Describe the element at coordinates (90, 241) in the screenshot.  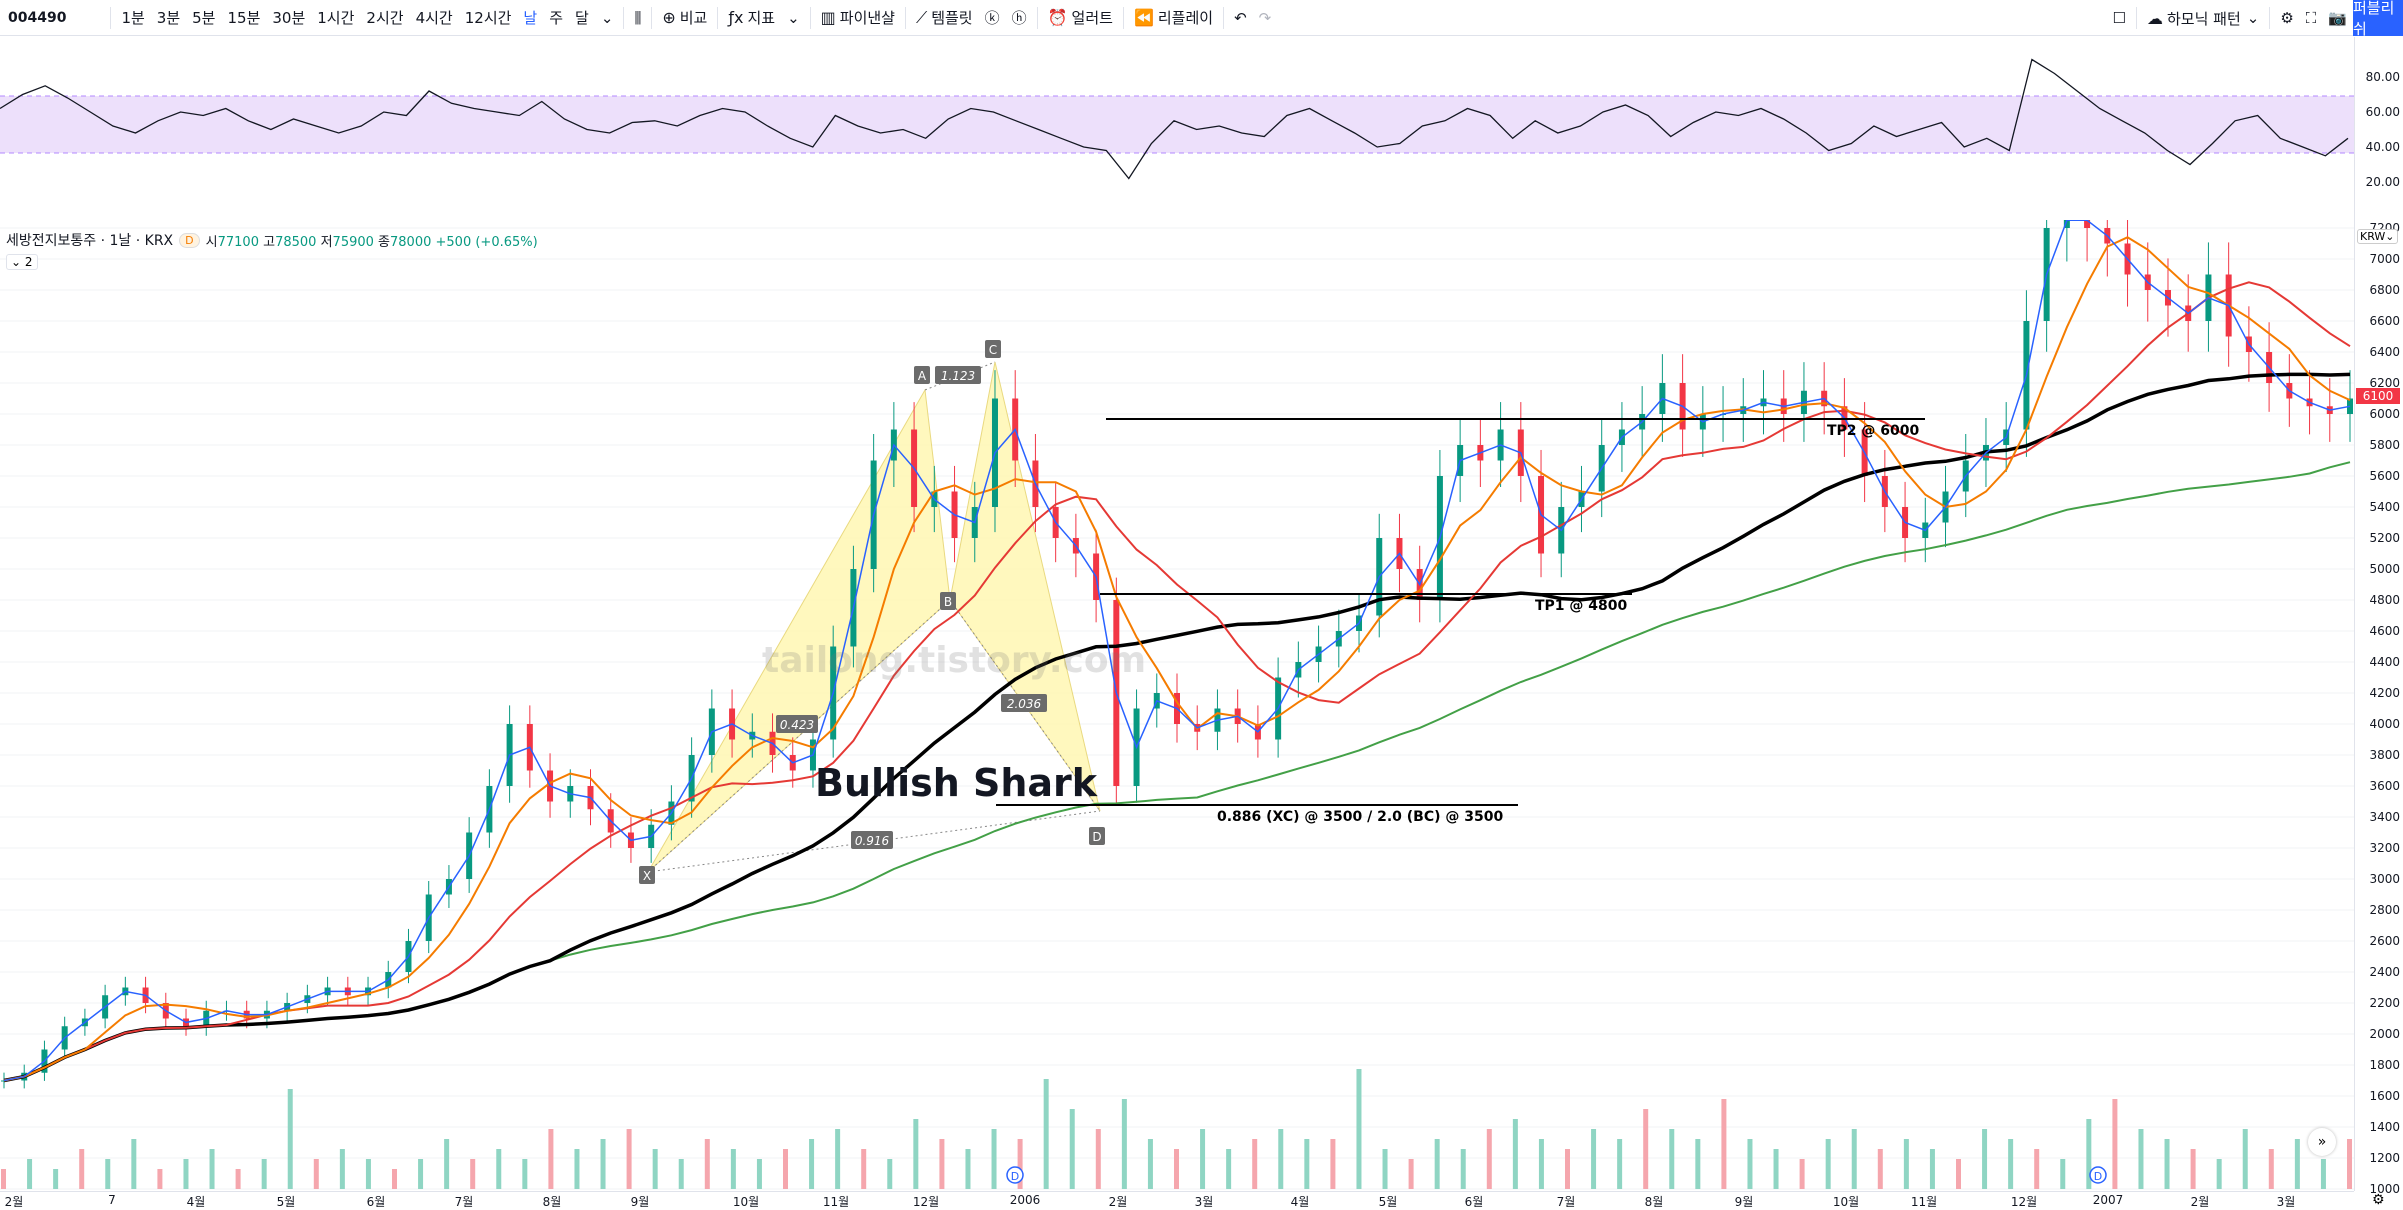
I see `legend-title: 세방전지보통주 · 1날 · KRX` at that location.